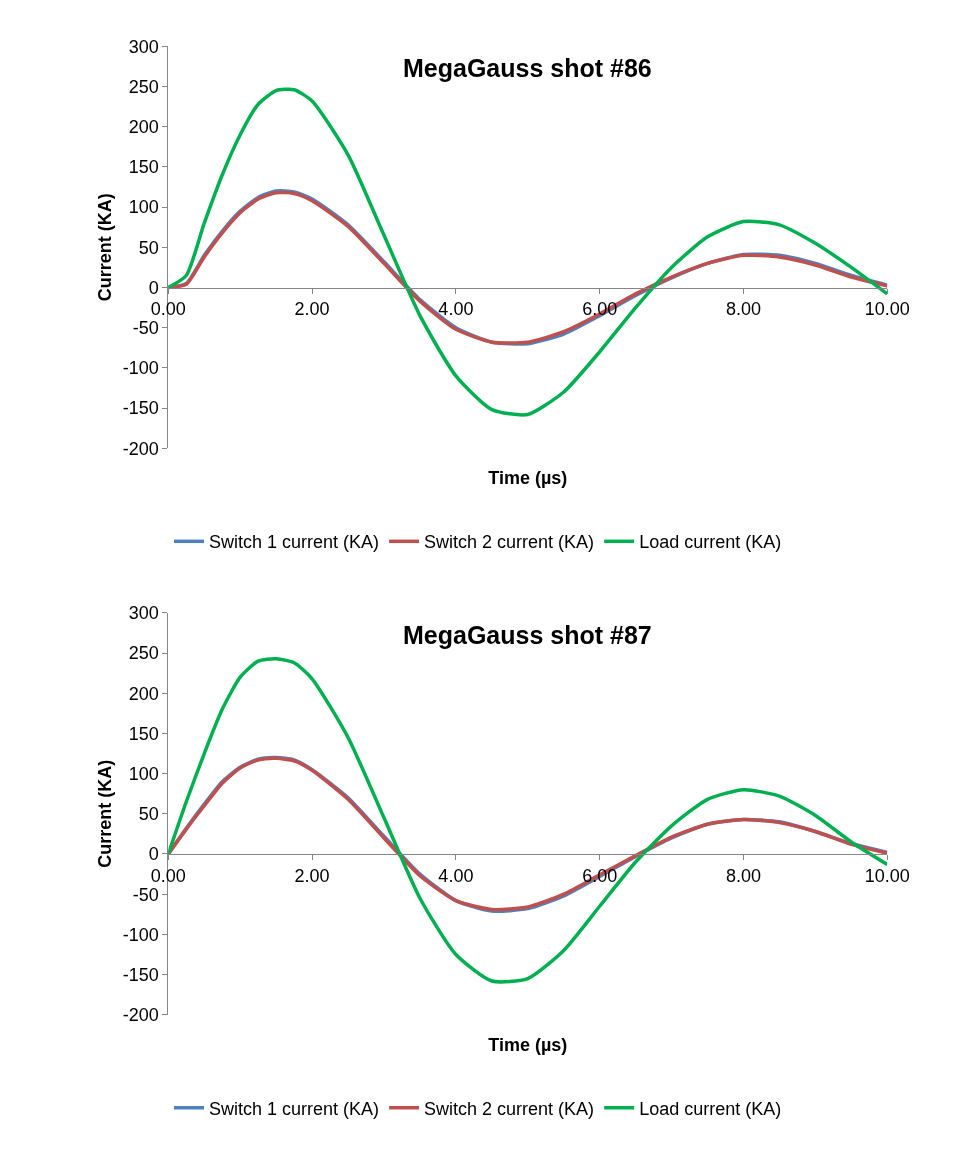  Describe the element at coordinates (527, 68) in the screenshot. I see `chart-title: MegaGauss shot #86` at that location.